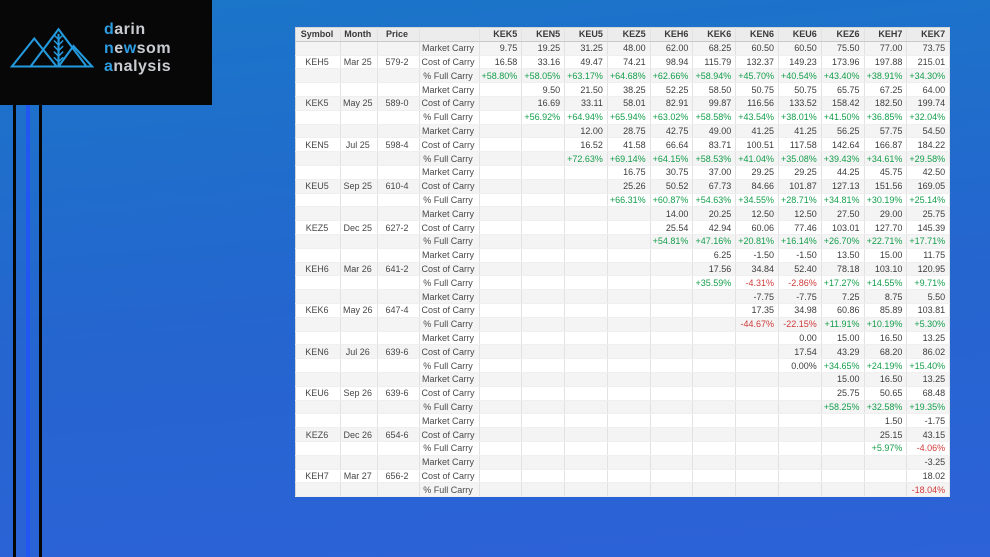  What do you see at coordinates (886, 76) in the screenshot?
I see `value-cell: +38.91%` at bounding box center [886, 76].